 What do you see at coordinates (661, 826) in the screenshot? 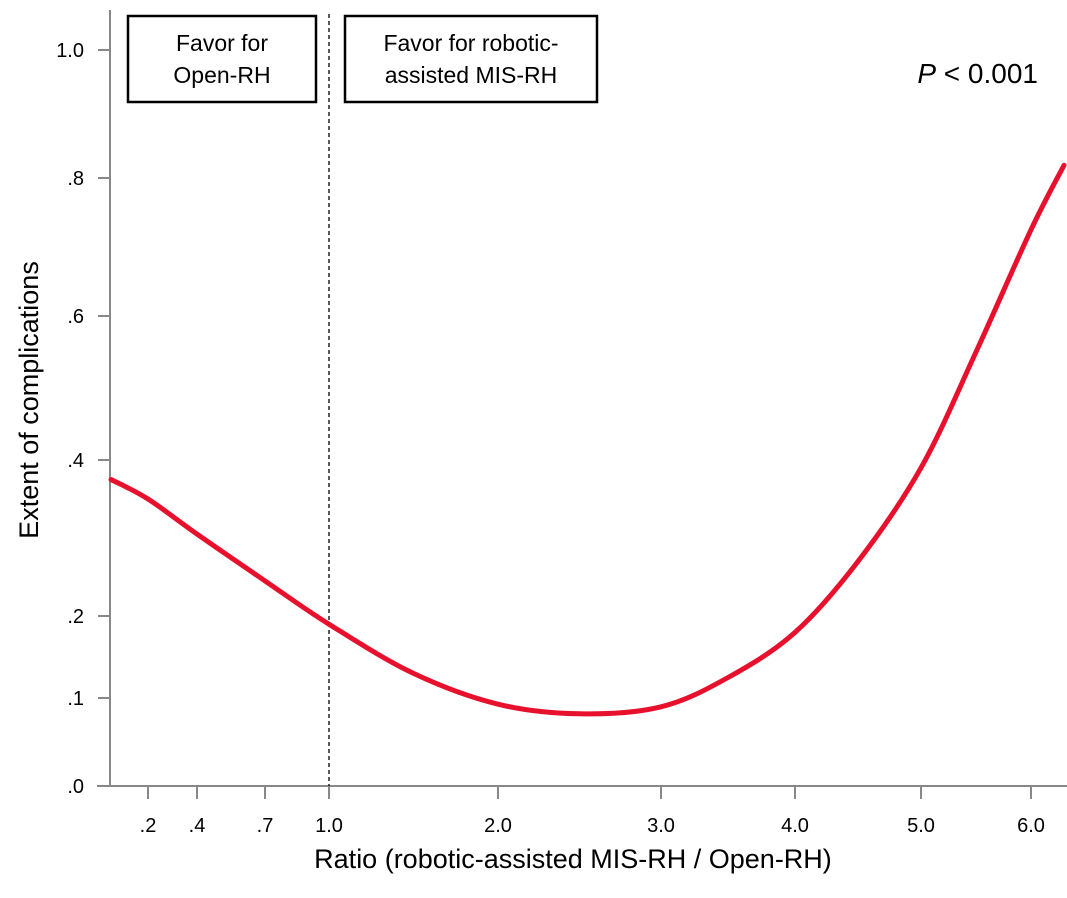
I see `x-tick-label: 3.0` at bounding box center [661, 826].